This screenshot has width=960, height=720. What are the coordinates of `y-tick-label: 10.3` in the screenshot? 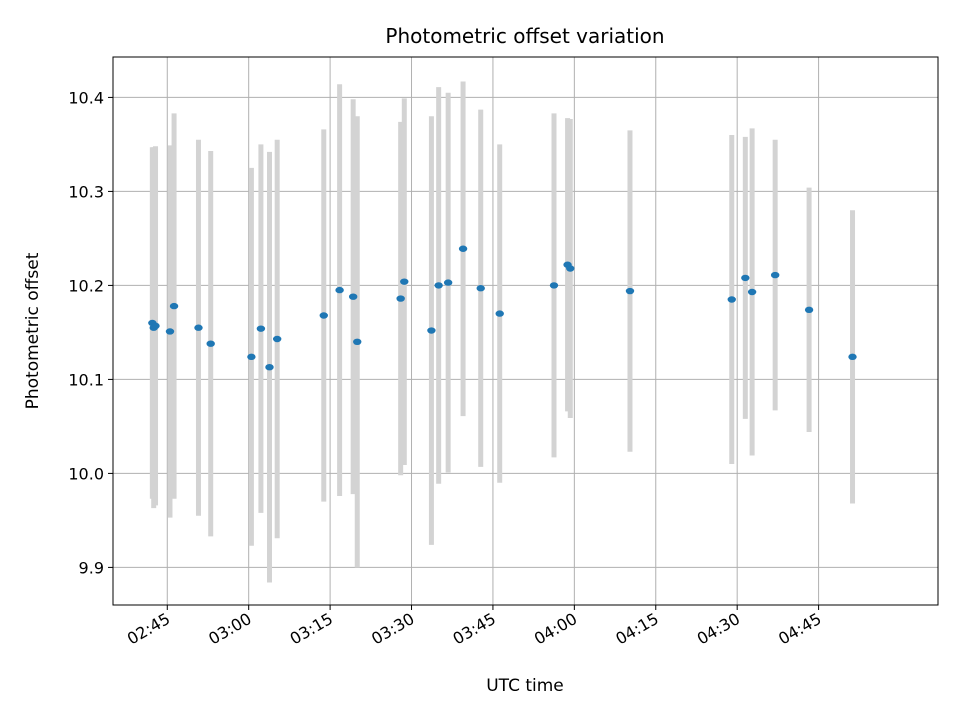 It's located at (86, 191).